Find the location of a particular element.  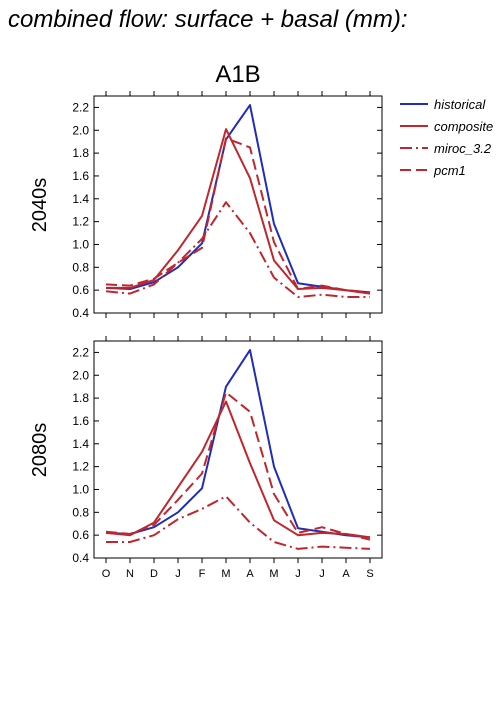

legend-entry: historical is located at coordinates (443, 104).